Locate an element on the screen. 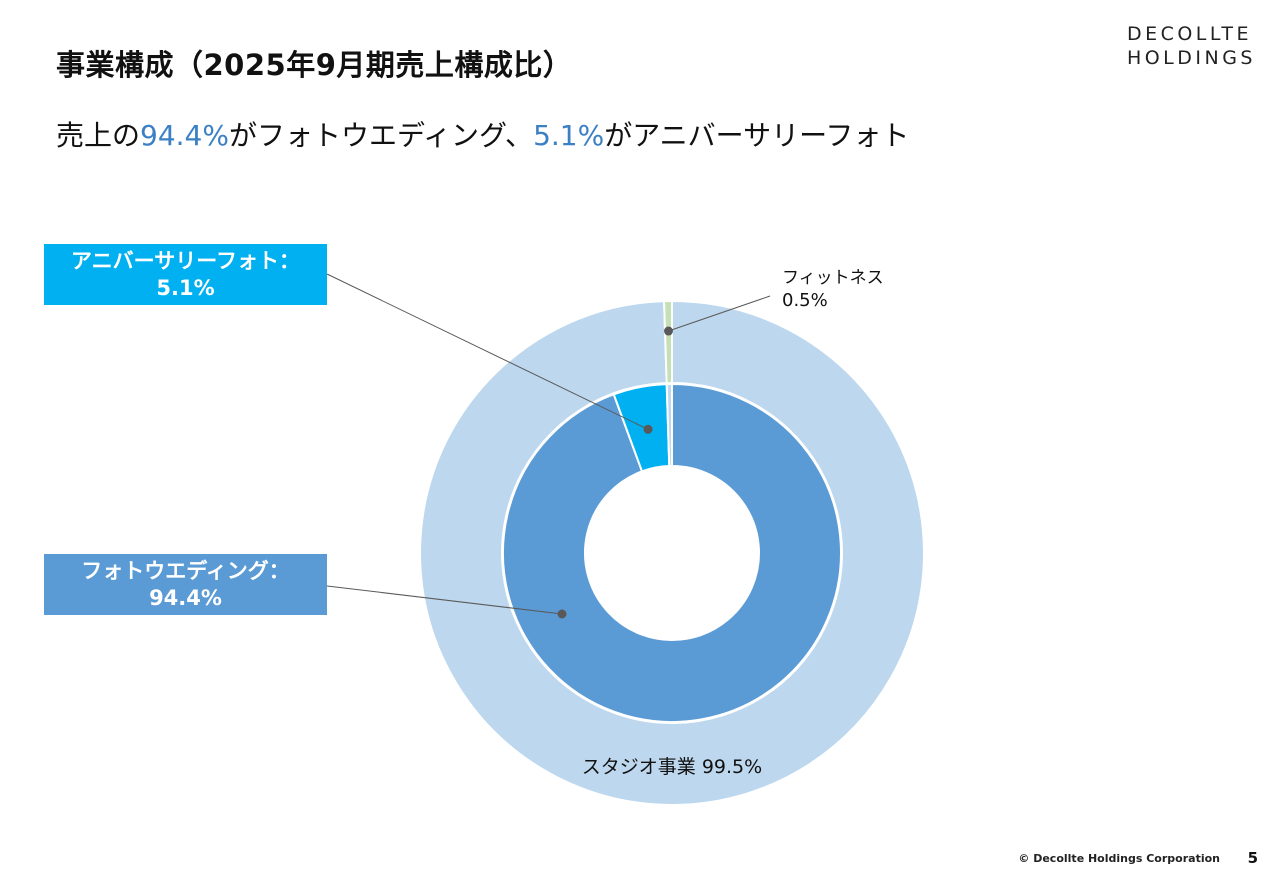 Image resolution: width=1280 pixels, height=886 pixels. logo-line-2: HOLDINGS is located at coordinates (1191, 58).